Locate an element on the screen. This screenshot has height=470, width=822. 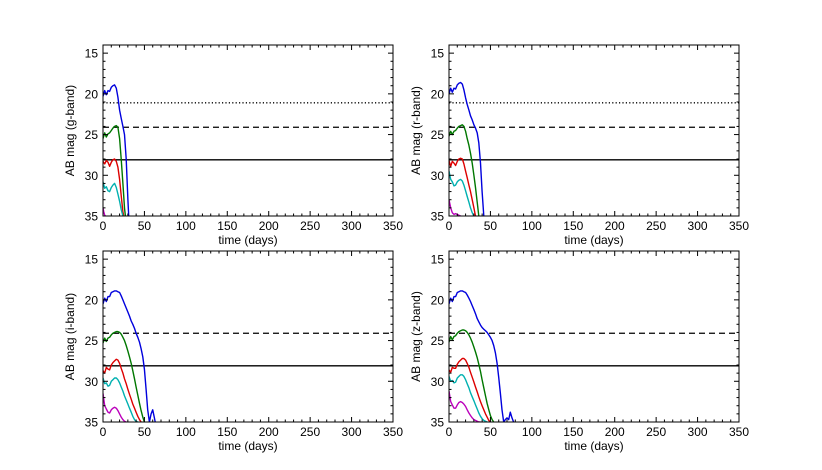
y-axis-label: AB mag (g-band) is located at coordinates (70, 130).